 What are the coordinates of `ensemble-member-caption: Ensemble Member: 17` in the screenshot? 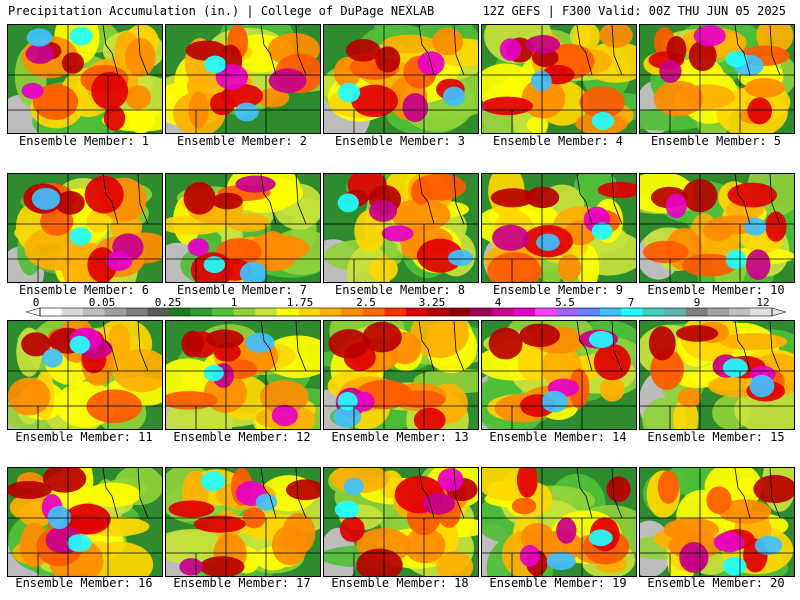 It's located at (242, 583).